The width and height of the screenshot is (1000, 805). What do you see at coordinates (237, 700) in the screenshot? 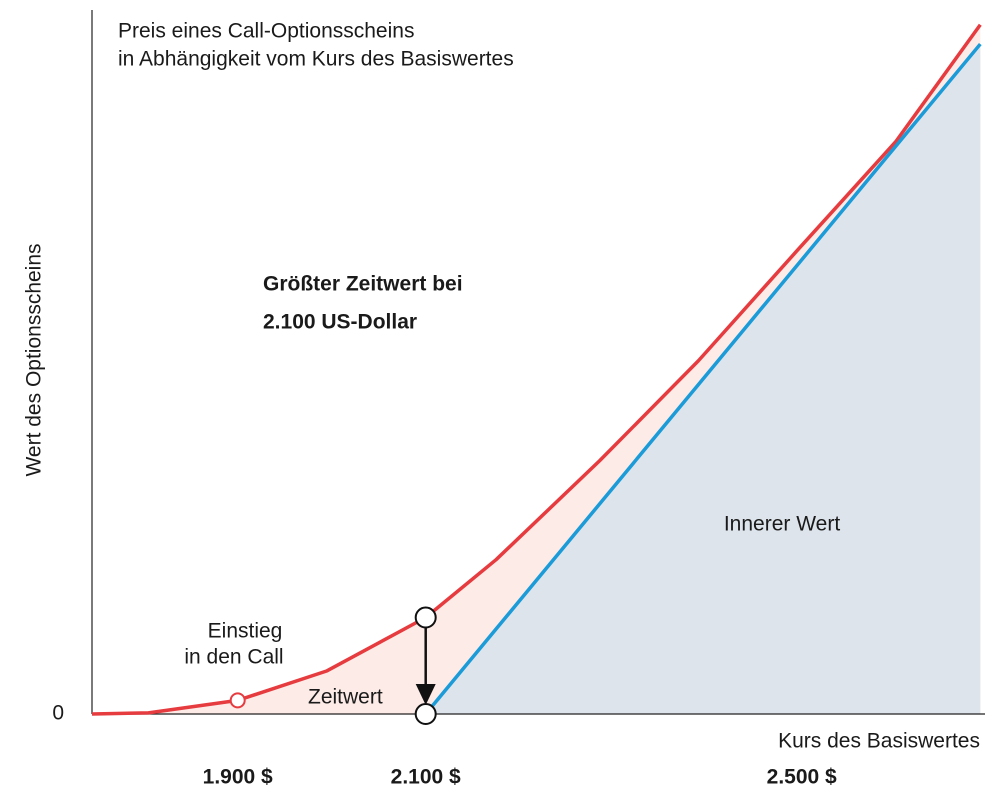
I see `entry-marker` at bounding box center [237, 700].